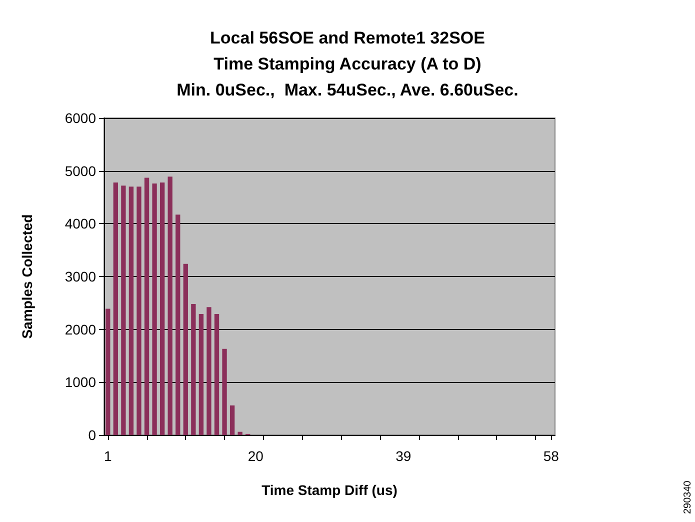  Describe the element at coordinates (256, 456) in the screenshot. I see `x-tick-label: 20` at that location.